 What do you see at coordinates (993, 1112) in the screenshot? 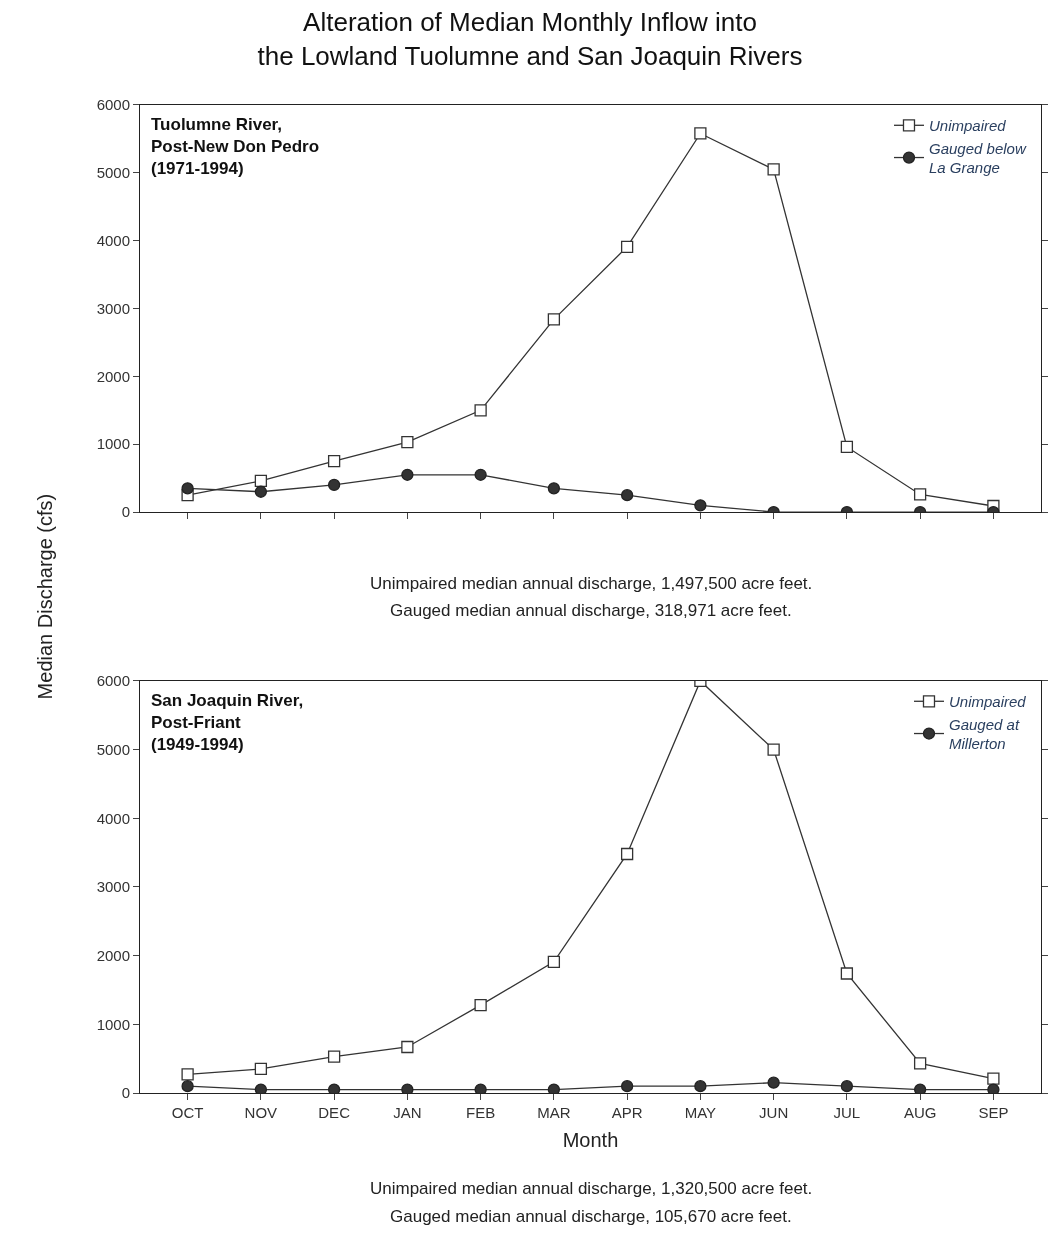
I see `x-tick-label: SEP` at bounding box center [993, 1112].